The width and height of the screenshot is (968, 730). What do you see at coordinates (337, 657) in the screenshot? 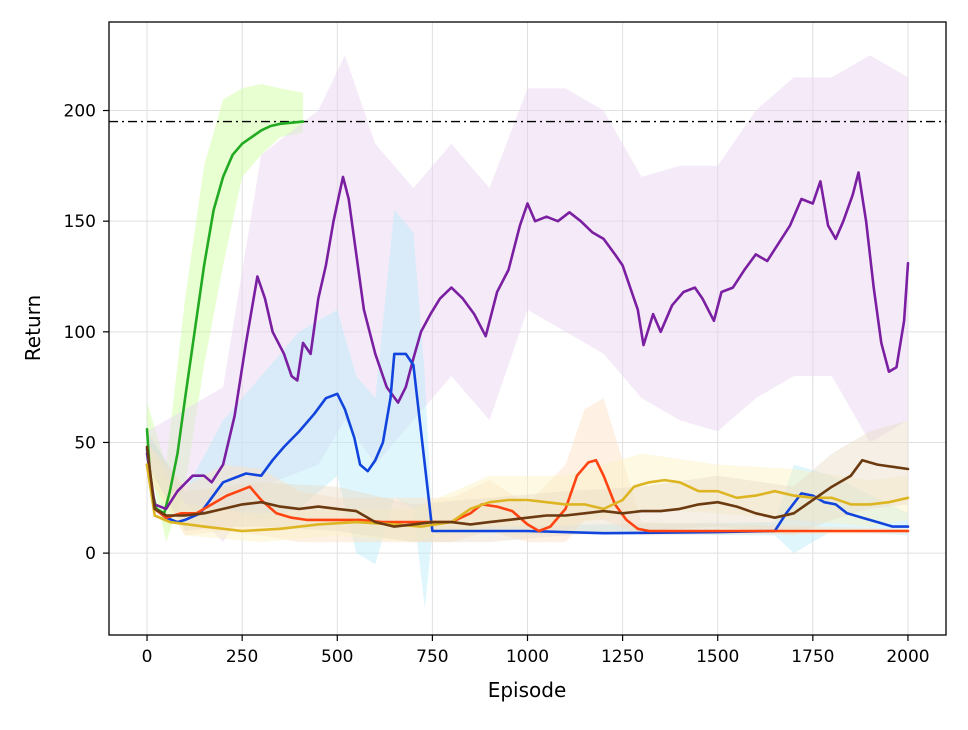
I see `x-tick-label: 500` at bounding box center [337, 657].